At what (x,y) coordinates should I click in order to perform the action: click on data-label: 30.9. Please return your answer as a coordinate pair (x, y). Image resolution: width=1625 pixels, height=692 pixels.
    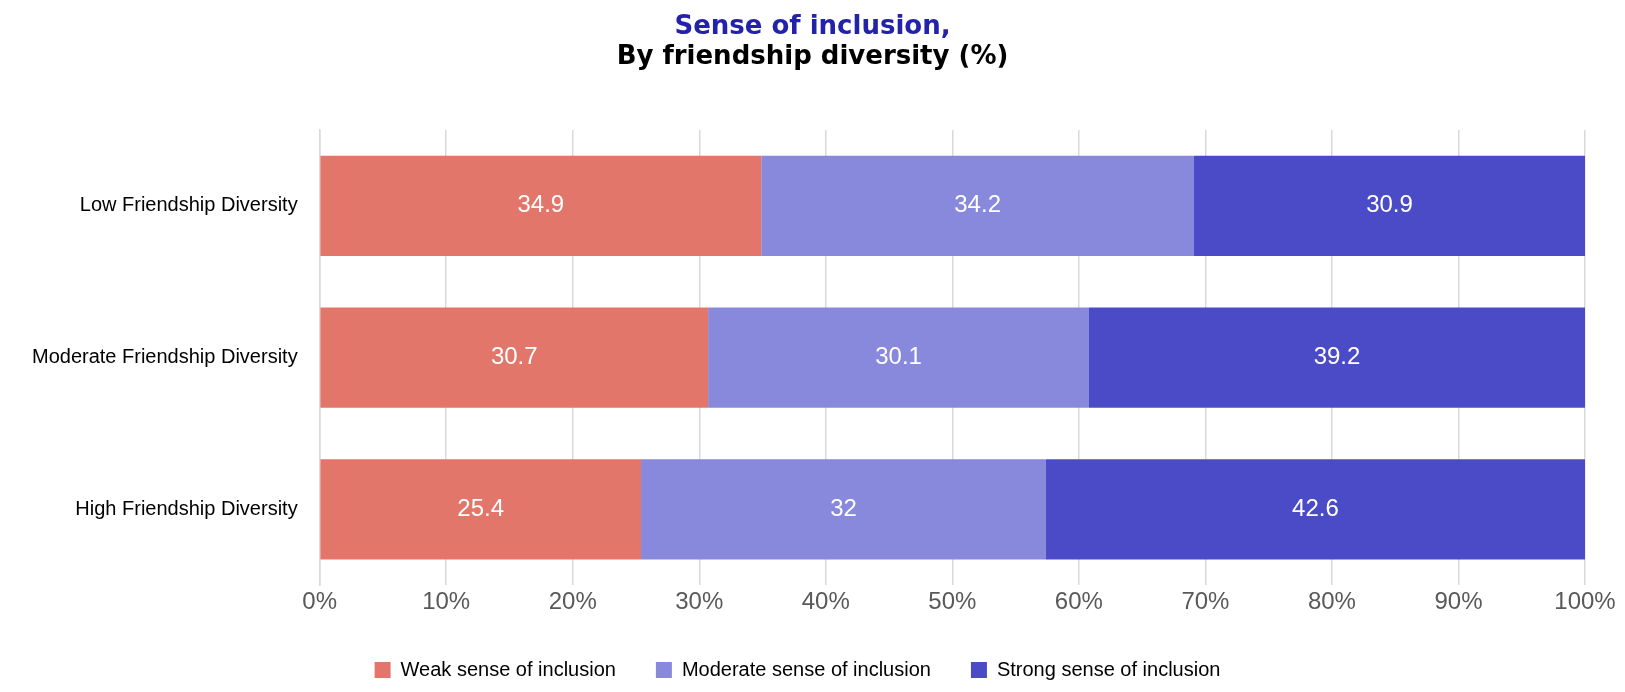
    Looking at the image, I should click on (1389, 204).